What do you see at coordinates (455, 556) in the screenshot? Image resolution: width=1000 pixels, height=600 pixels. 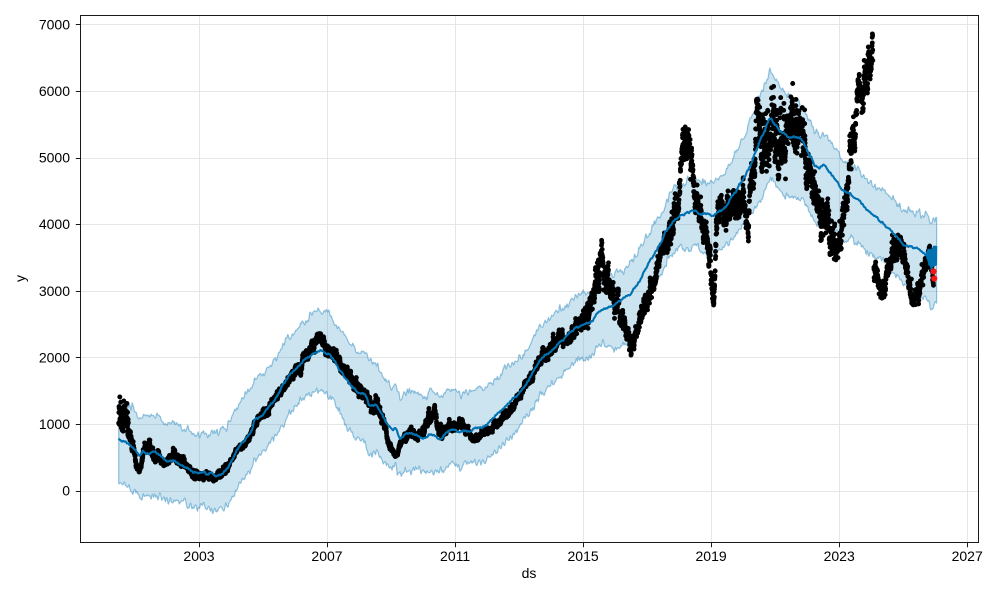 I see `svg-text: 2011` at bounding box center [455, 556].